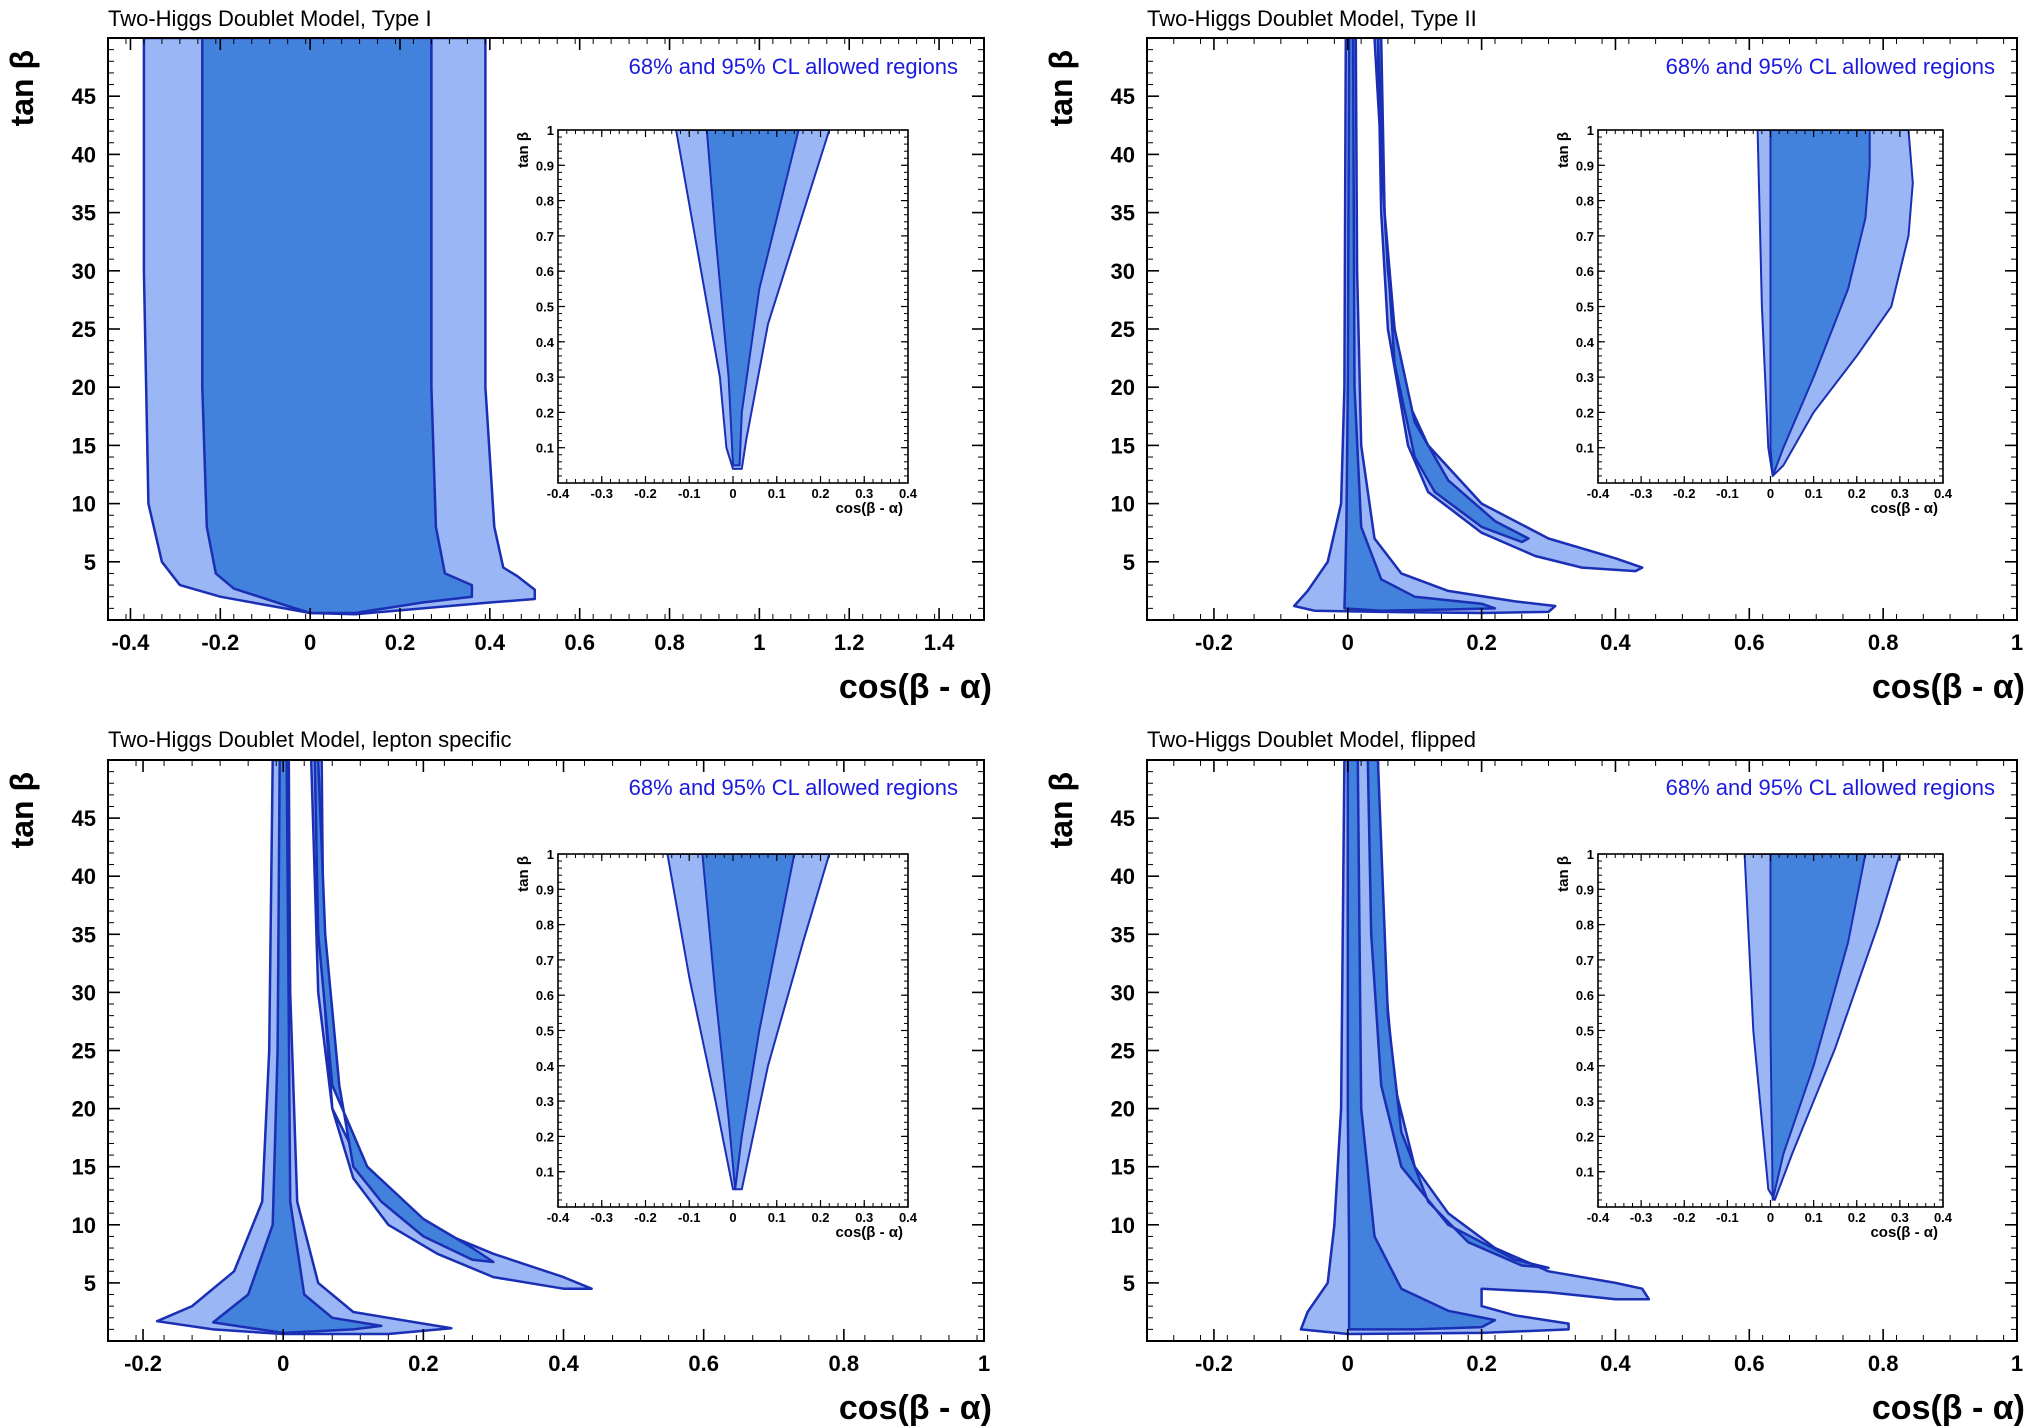 Image resolution: width=2031 pixels, height=1428 pixels. What do you see at coordinates (310, 739) in the screenshot?
I see `panel-title: Two-Higgs Doublet Model, lepton specific` at bounding box center [310, 739].